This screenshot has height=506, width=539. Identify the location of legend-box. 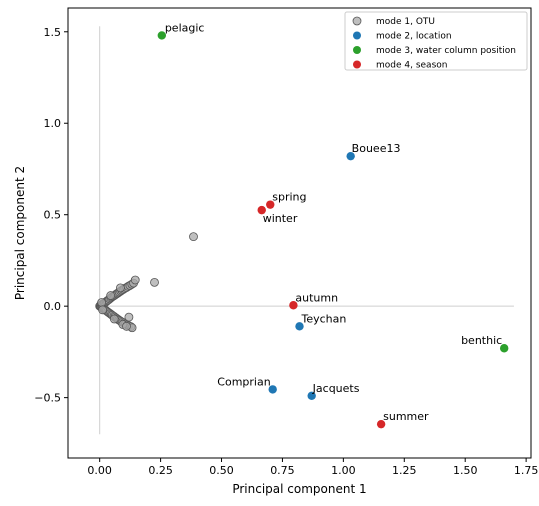
(436, 41).